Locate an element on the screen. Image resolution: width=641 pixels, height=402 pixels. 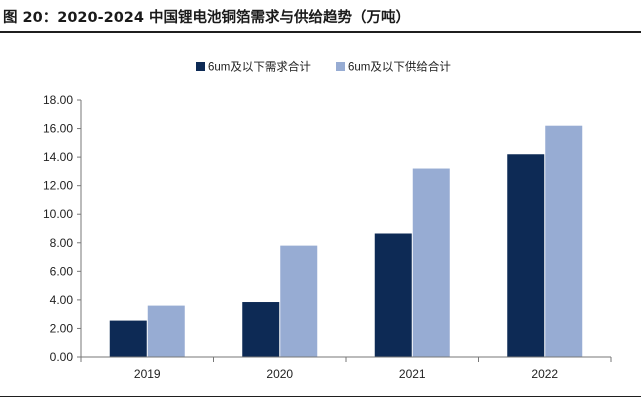
y-tick-label: 16.00 is located at coordinates (58, 129).